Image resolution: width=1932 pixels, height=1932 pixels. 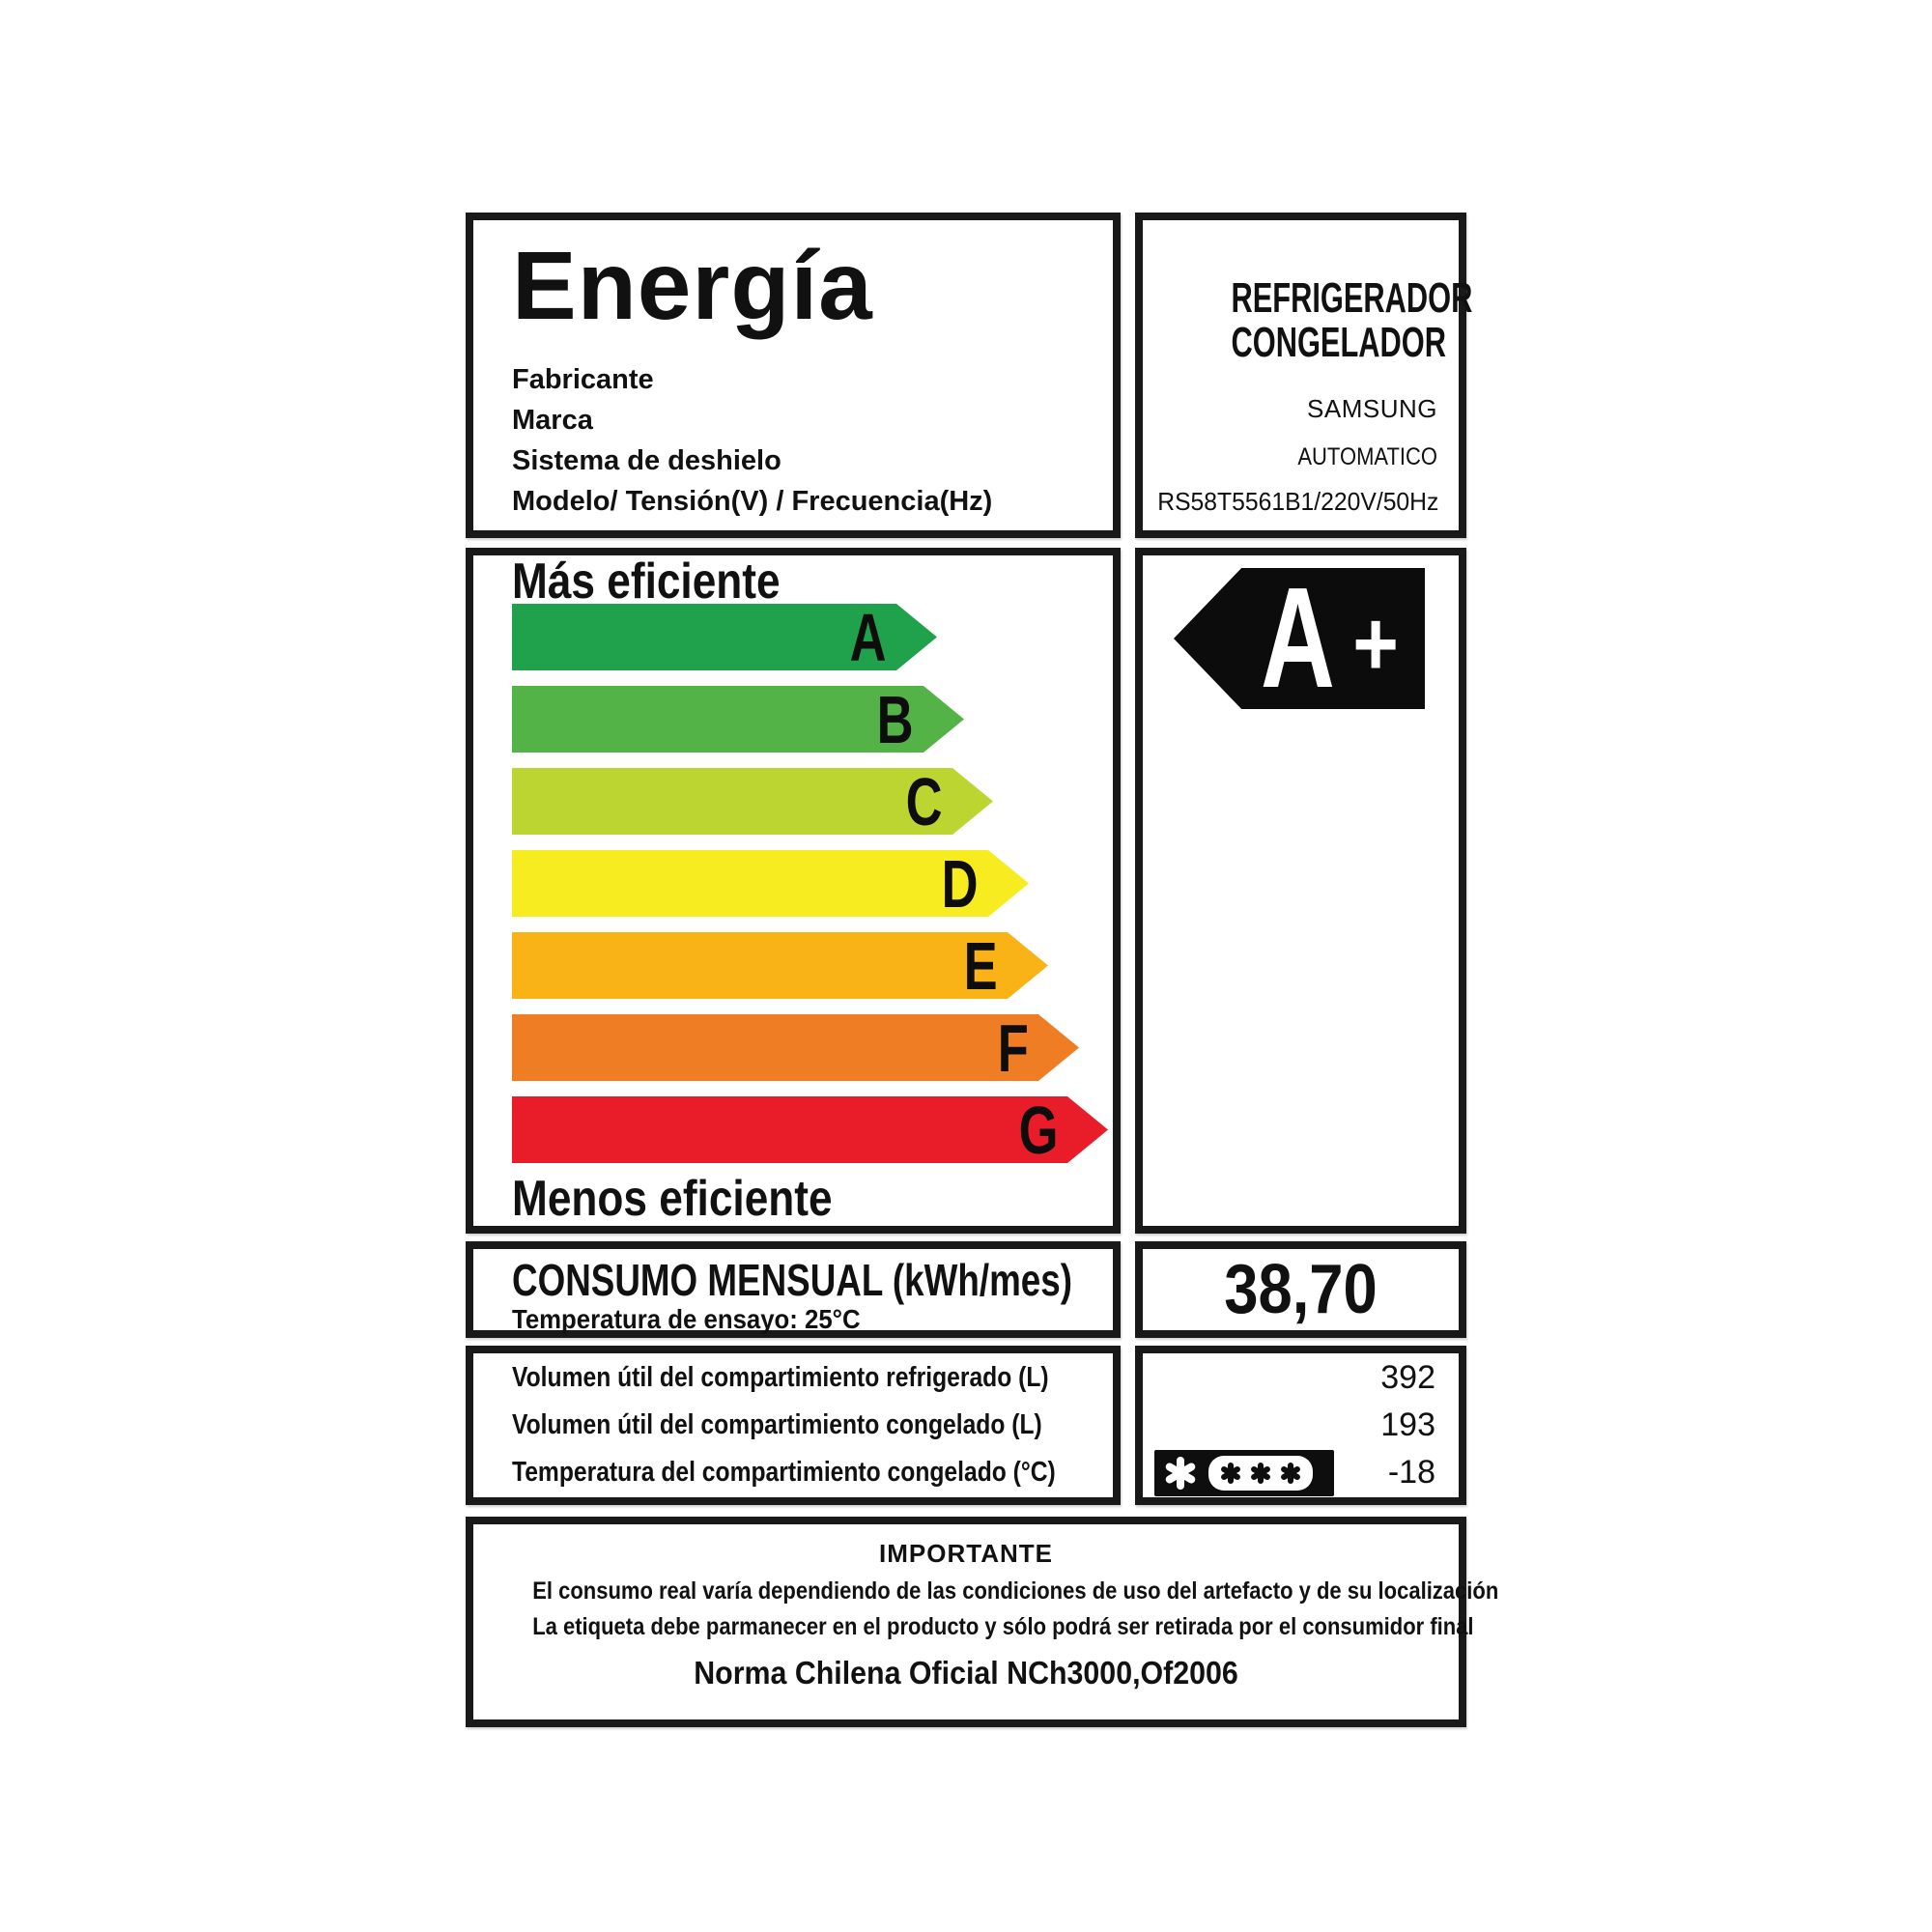 What do you see at coordinates (966, 1553) in the screenshot?
I see `important-heading: IMPORTANTE` at bounding box center [966, 1553].